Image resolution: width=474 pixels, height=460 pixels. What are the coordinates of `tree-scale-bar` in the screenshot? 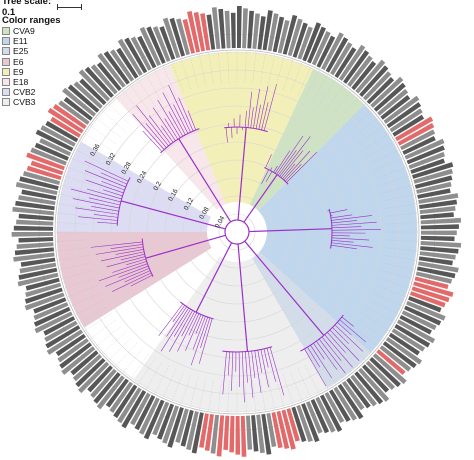 It's located at (69, 7).